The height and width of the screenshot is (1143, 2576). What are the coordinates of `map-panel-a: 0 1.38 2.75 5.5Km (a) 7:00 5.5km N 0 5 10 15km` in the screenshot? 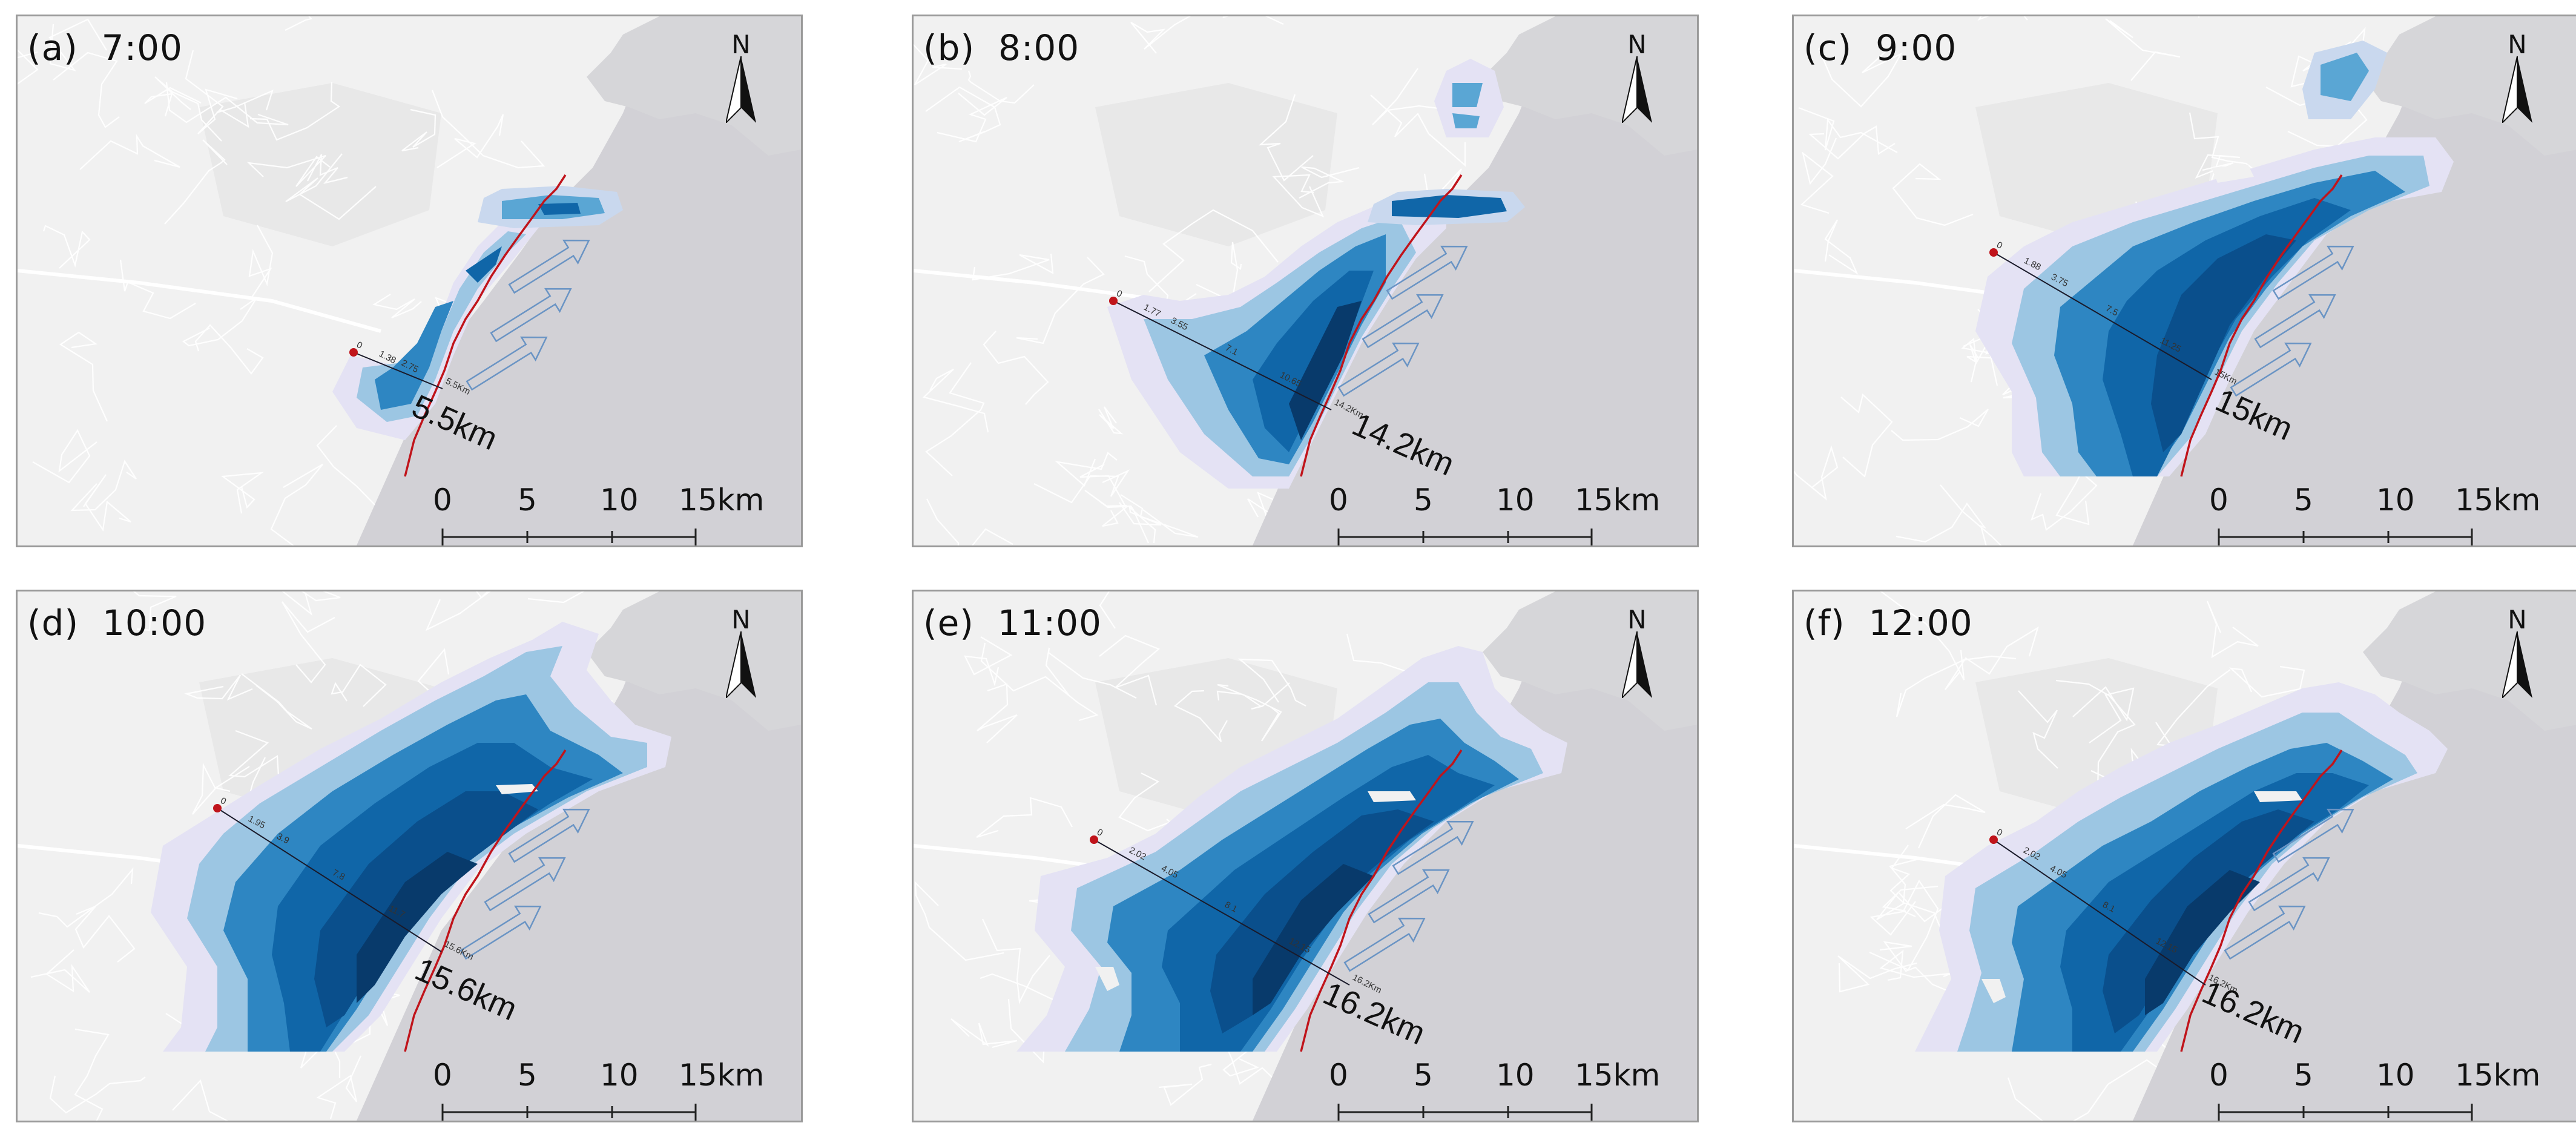 It's located at (409, 281).